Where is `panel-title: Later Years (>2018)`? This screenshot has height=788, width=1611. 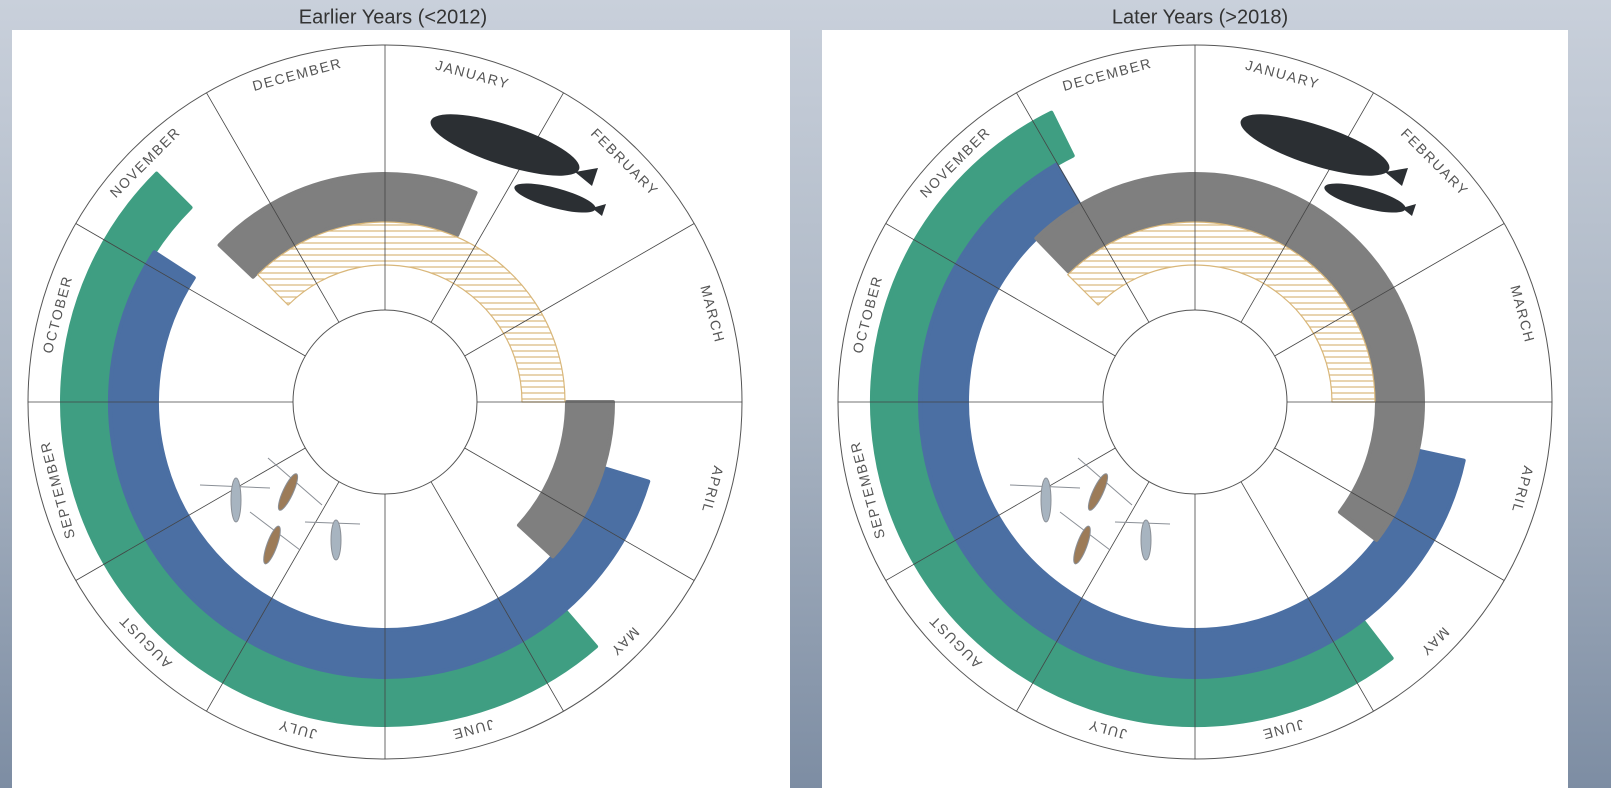 panel-title: Later Years (>2018) is located at coordinates (1200, 17).